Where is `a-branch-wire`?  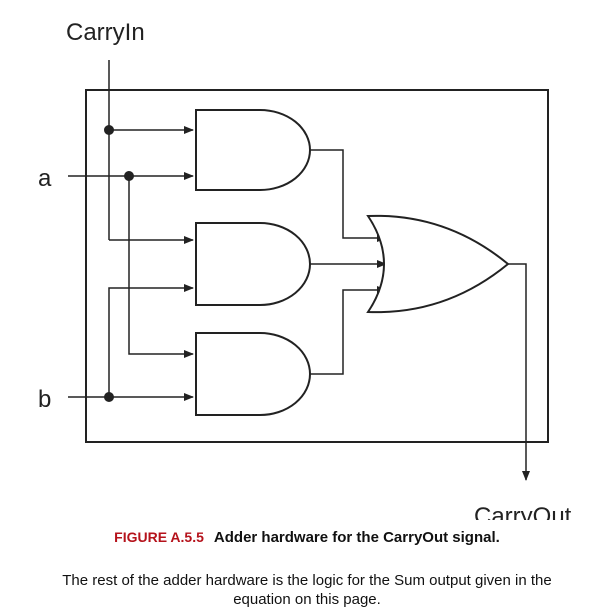
a-branch-wire is located at coordinates (161, 267).